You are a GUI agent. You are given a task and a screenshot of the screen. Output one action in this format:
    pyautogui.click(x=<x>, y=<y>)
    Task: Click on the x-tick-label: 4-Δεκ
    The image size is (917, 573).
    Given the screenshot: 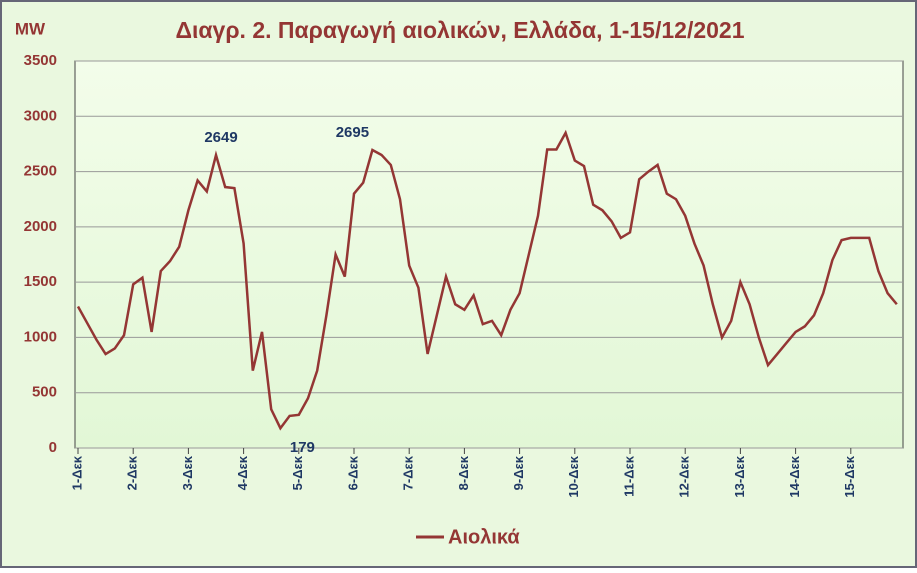 What is the action you would take?
    pyautogui.click(x=242, y=472)
    